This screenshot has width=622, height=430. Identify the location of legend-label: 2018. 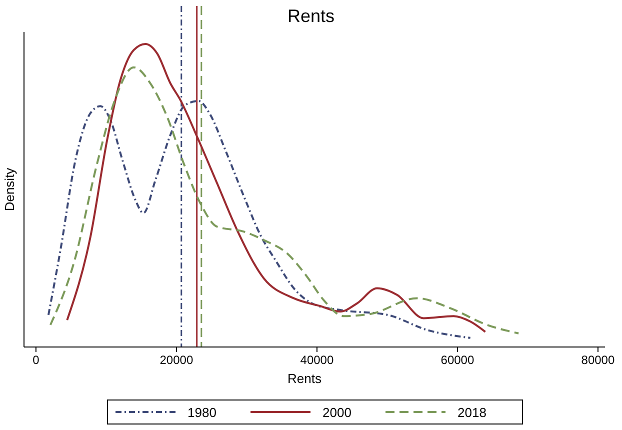
(472, 412).